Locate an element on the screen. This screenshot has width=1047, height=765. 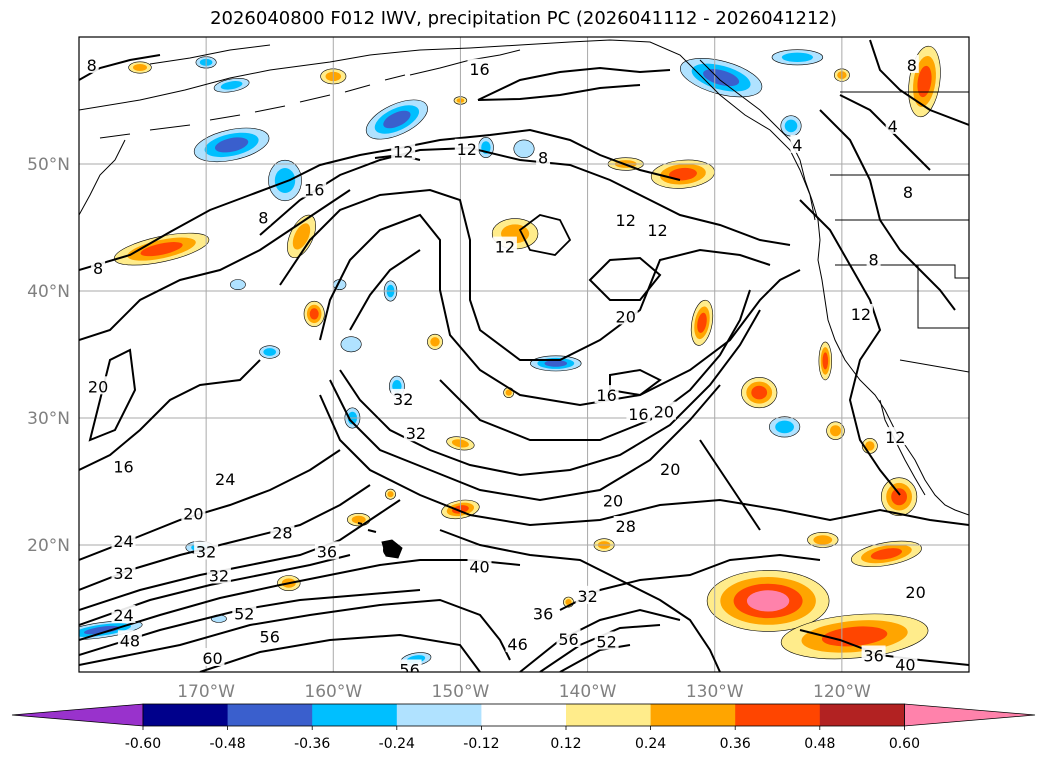
contour-8-gyre is located at coordinates (380, 199).